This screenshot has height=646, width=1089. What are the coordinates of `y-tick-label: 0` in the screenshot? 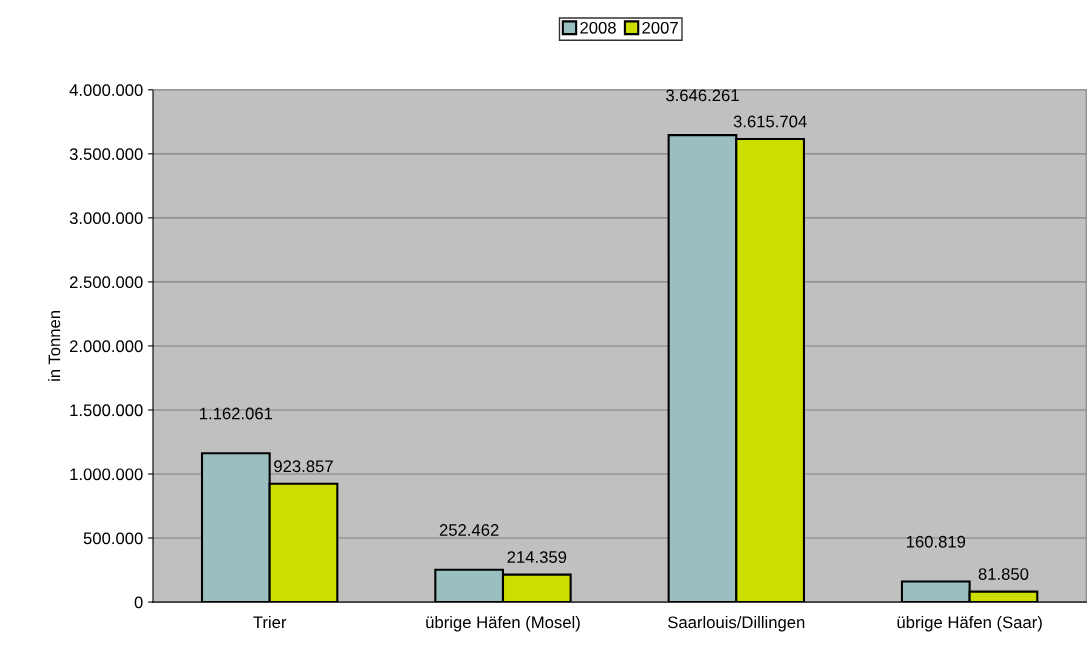 It's located at (138, 602).